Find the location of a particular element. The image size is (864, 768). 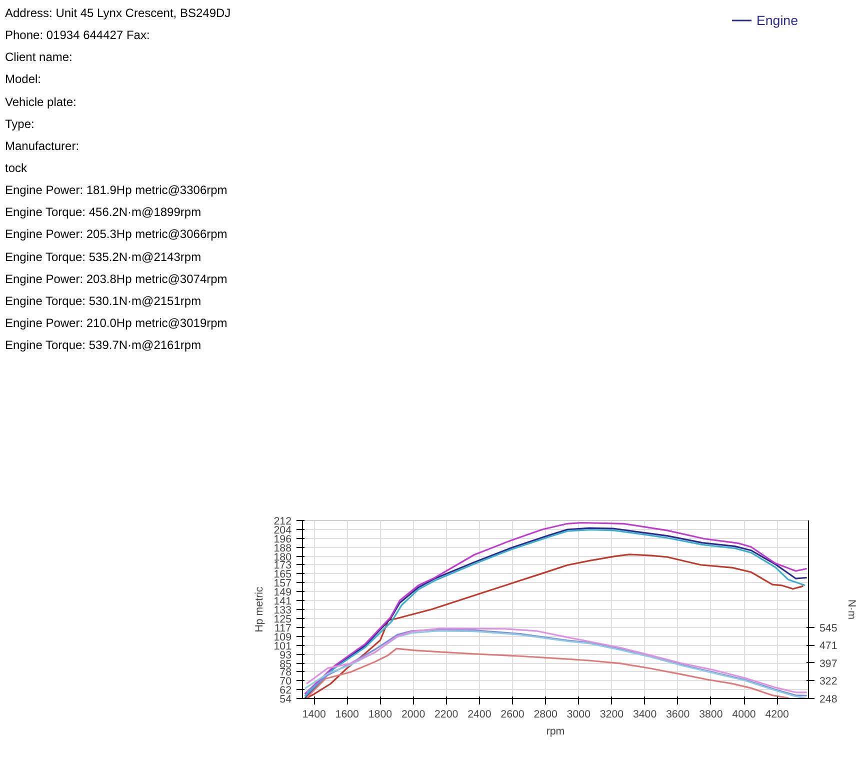

y2-tick-label: 322 is located at coordinates (829, 682).